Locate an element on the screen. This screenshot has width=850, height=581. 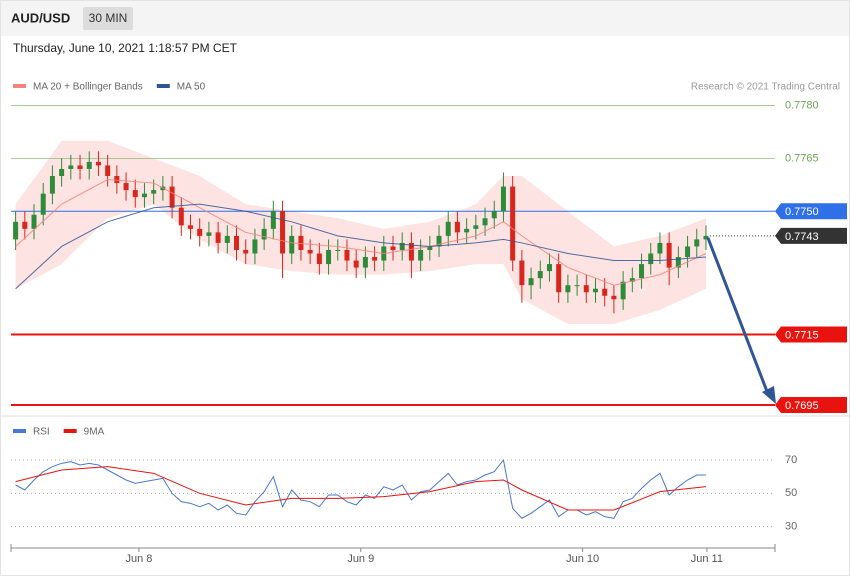
arrow-head is located at coordinates (769, 395).